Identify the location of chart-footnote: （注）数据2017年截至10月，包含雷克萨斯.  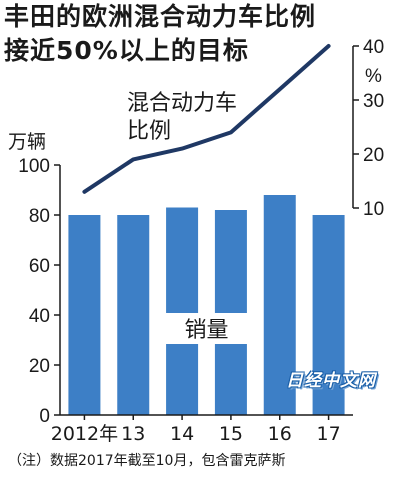
(147, 461).